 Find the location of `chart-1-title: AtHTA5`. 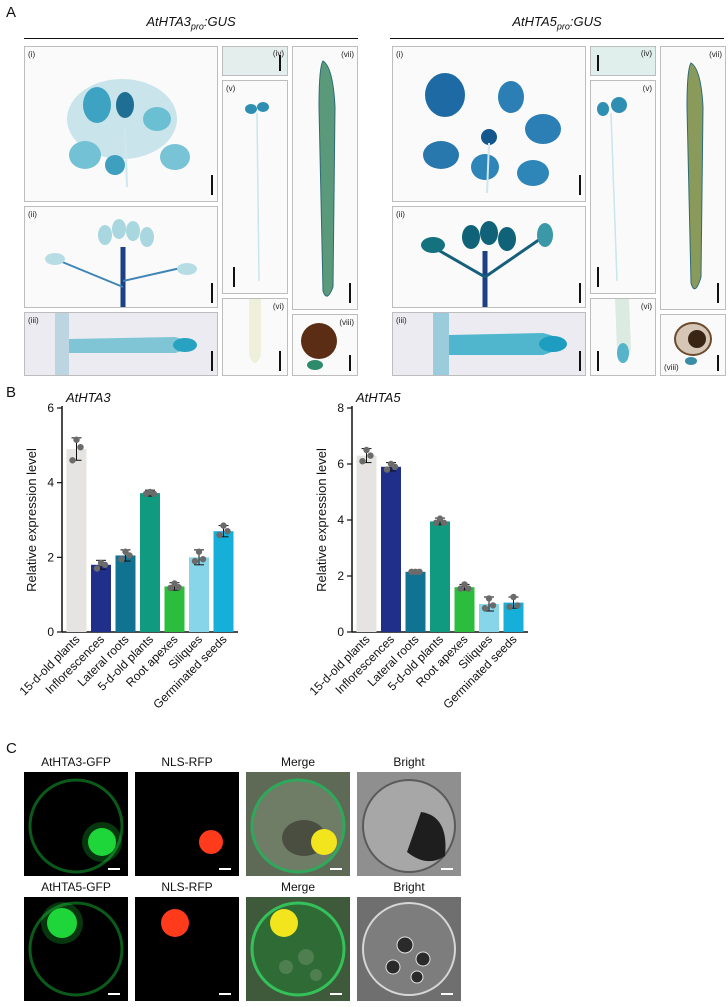

chart-1-title: AtHTA5 is located at coordinates (378, 397).